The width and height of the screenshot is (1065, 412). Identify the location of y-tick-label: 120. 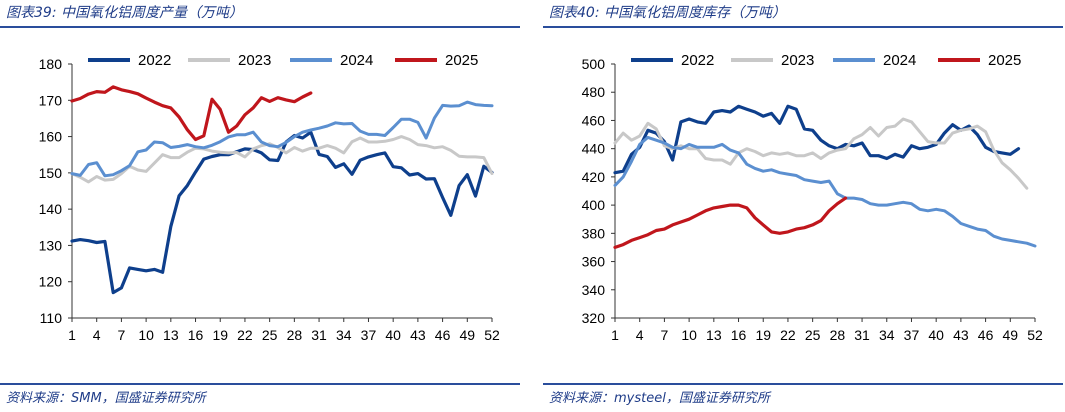
(51, 282).